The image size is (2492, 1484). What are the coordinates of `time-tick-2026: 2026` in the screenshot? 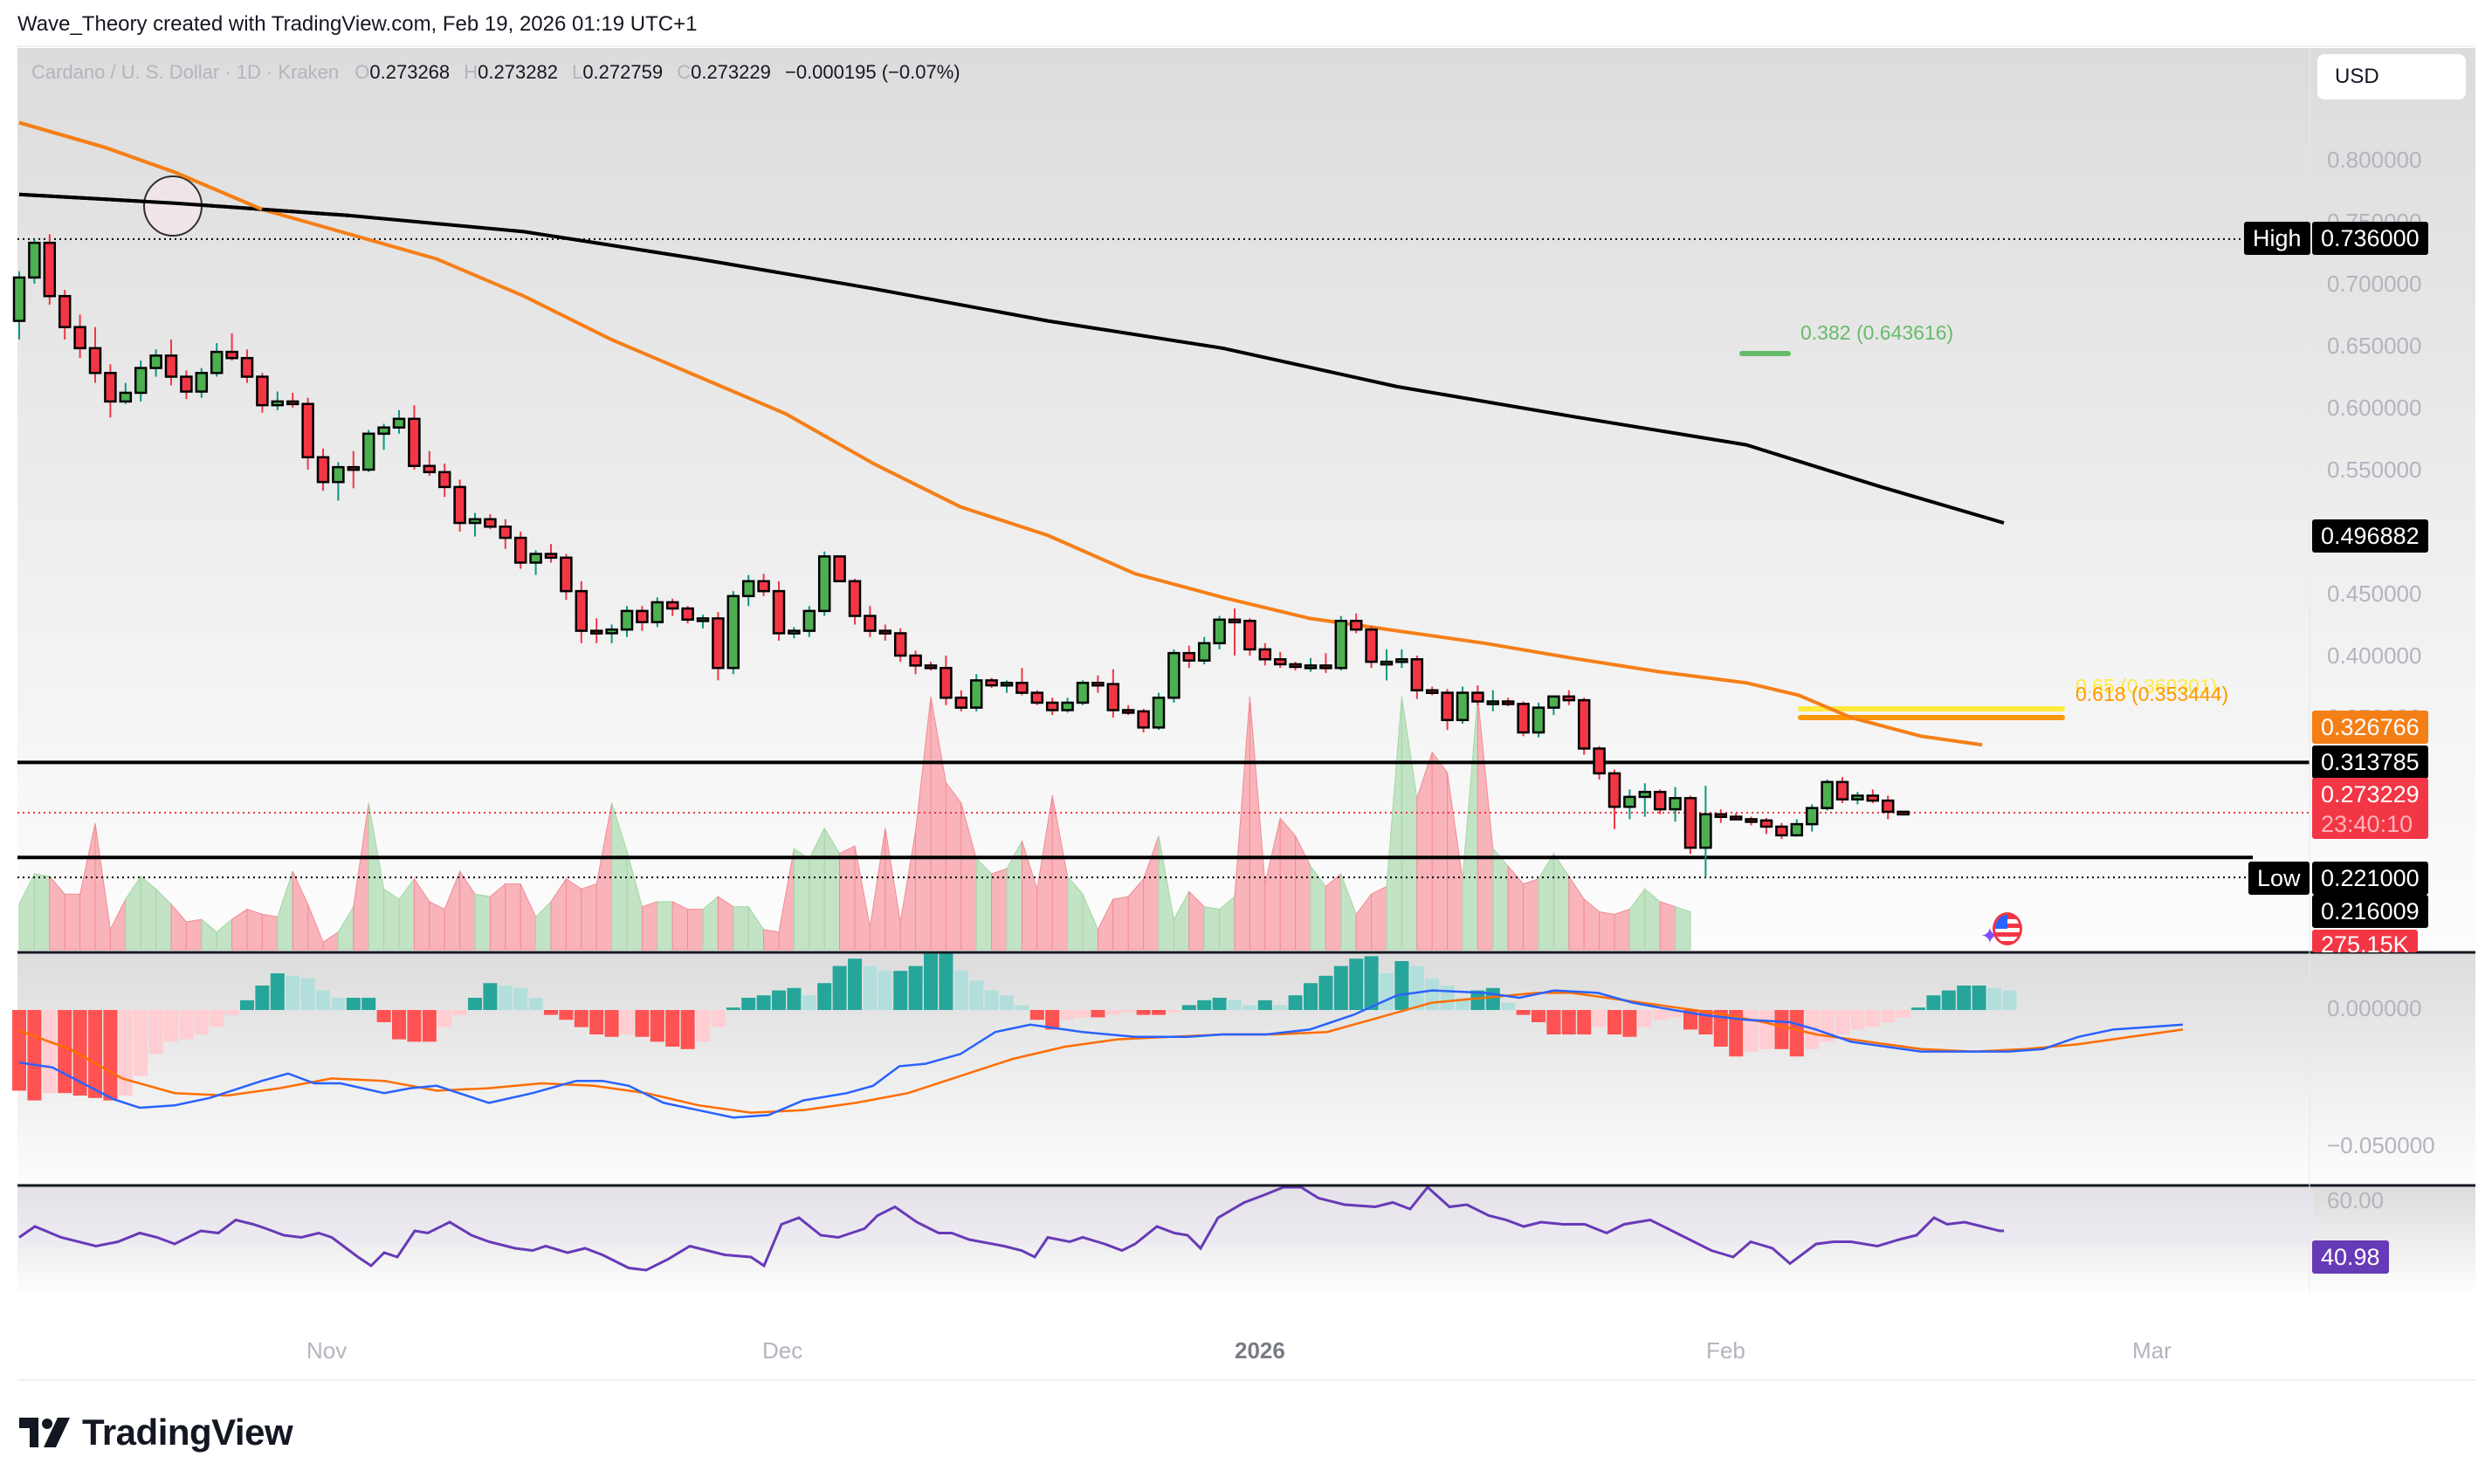 It's located at (1260, 1350).